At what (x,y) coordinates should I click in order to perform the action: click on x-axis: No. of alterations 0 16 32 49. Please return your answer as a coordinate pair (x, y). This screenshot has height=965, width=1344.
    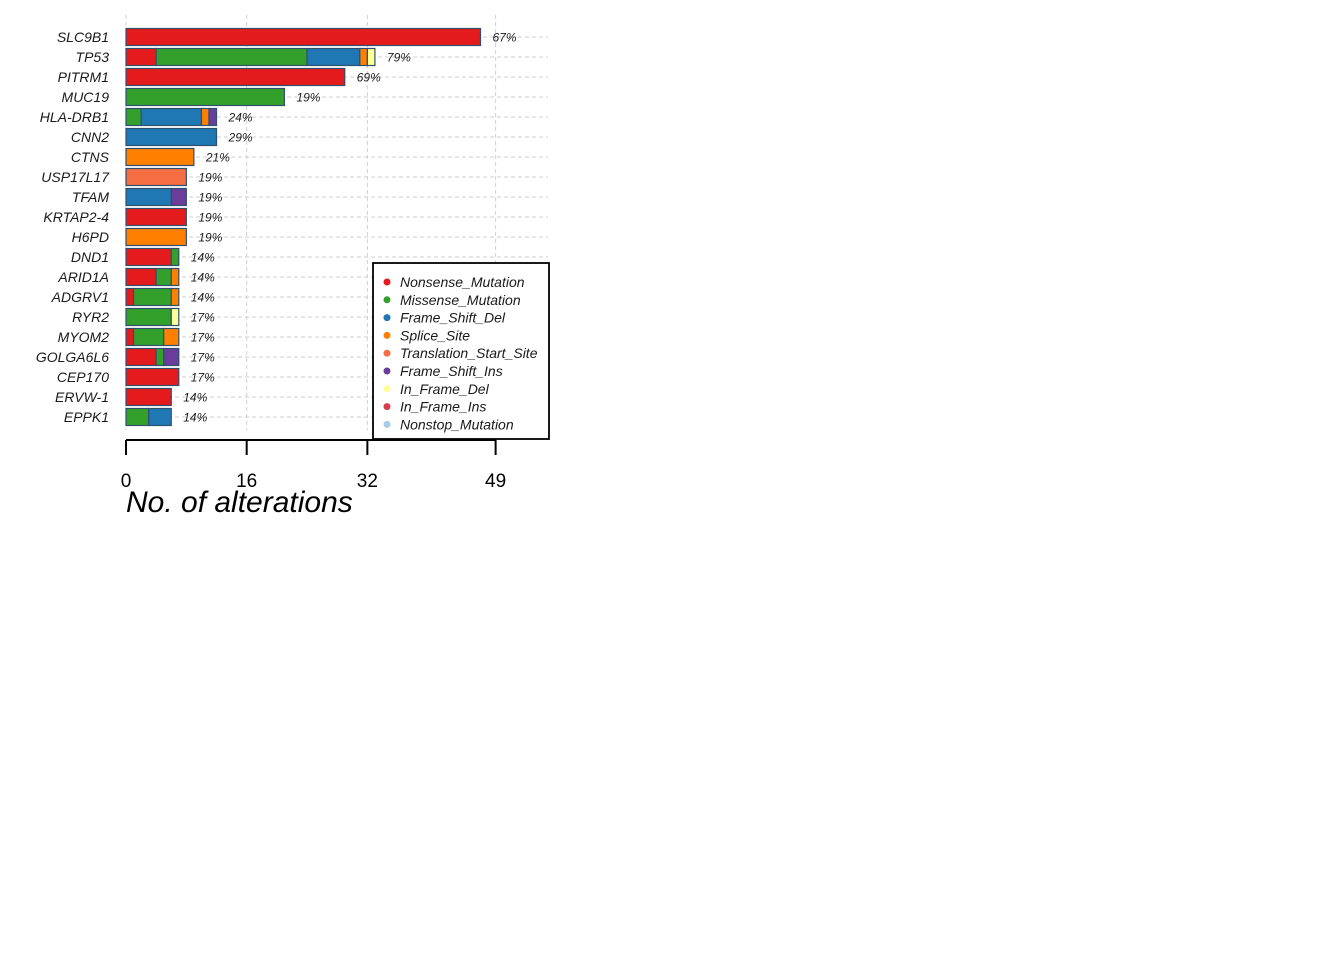
    Looking at the image, I should click on (313, 479).